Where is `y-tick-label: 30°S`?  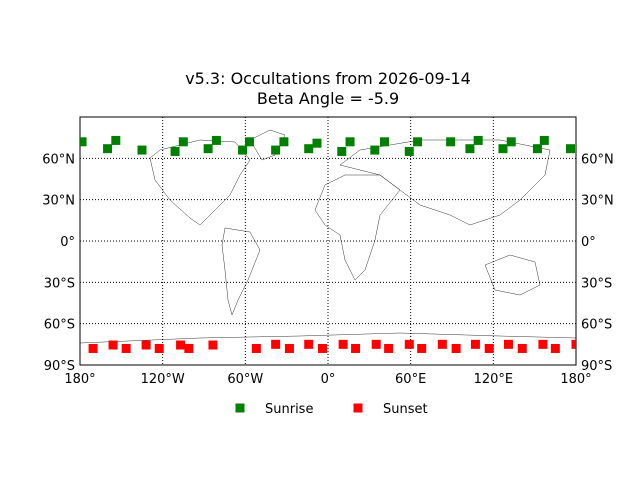 y-tick-label: 30°S is located at coordinates (59, 283).